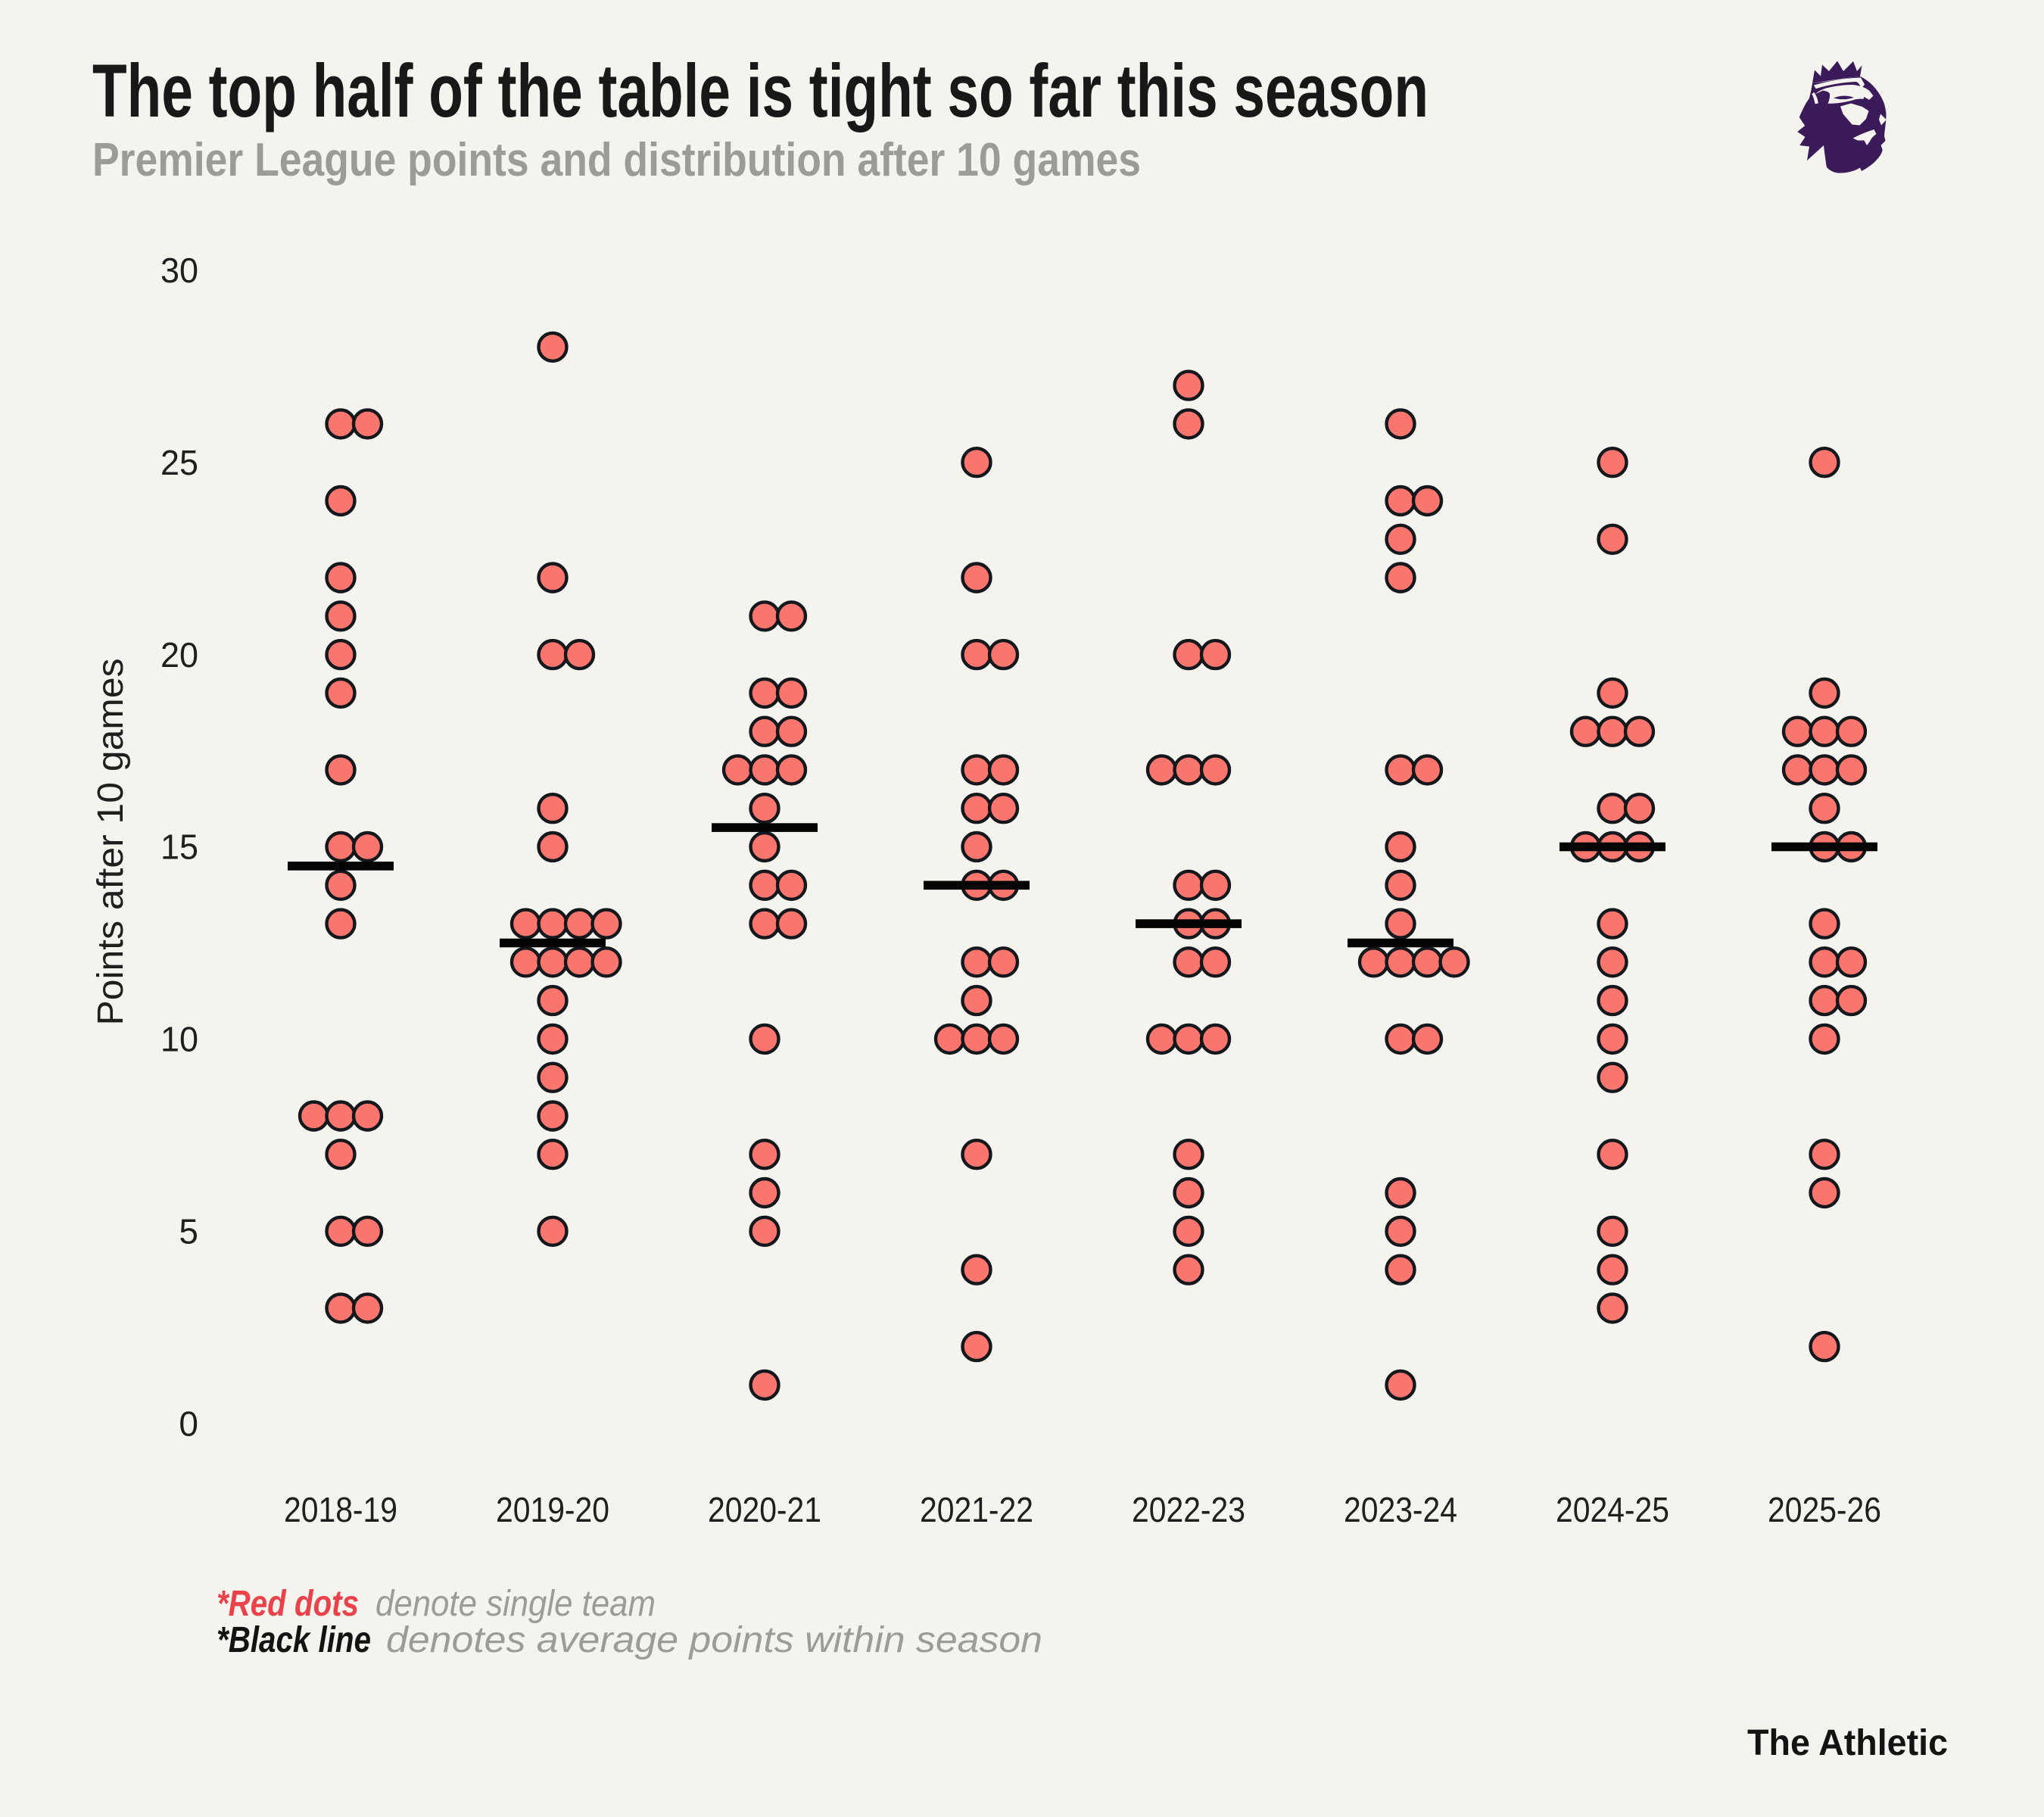 The height and width of the screenshot is (1817, 2044). Describe the element at coordinates (1612, 1509) in the screenshot. I see `svg-text: 2024-25` at that location.